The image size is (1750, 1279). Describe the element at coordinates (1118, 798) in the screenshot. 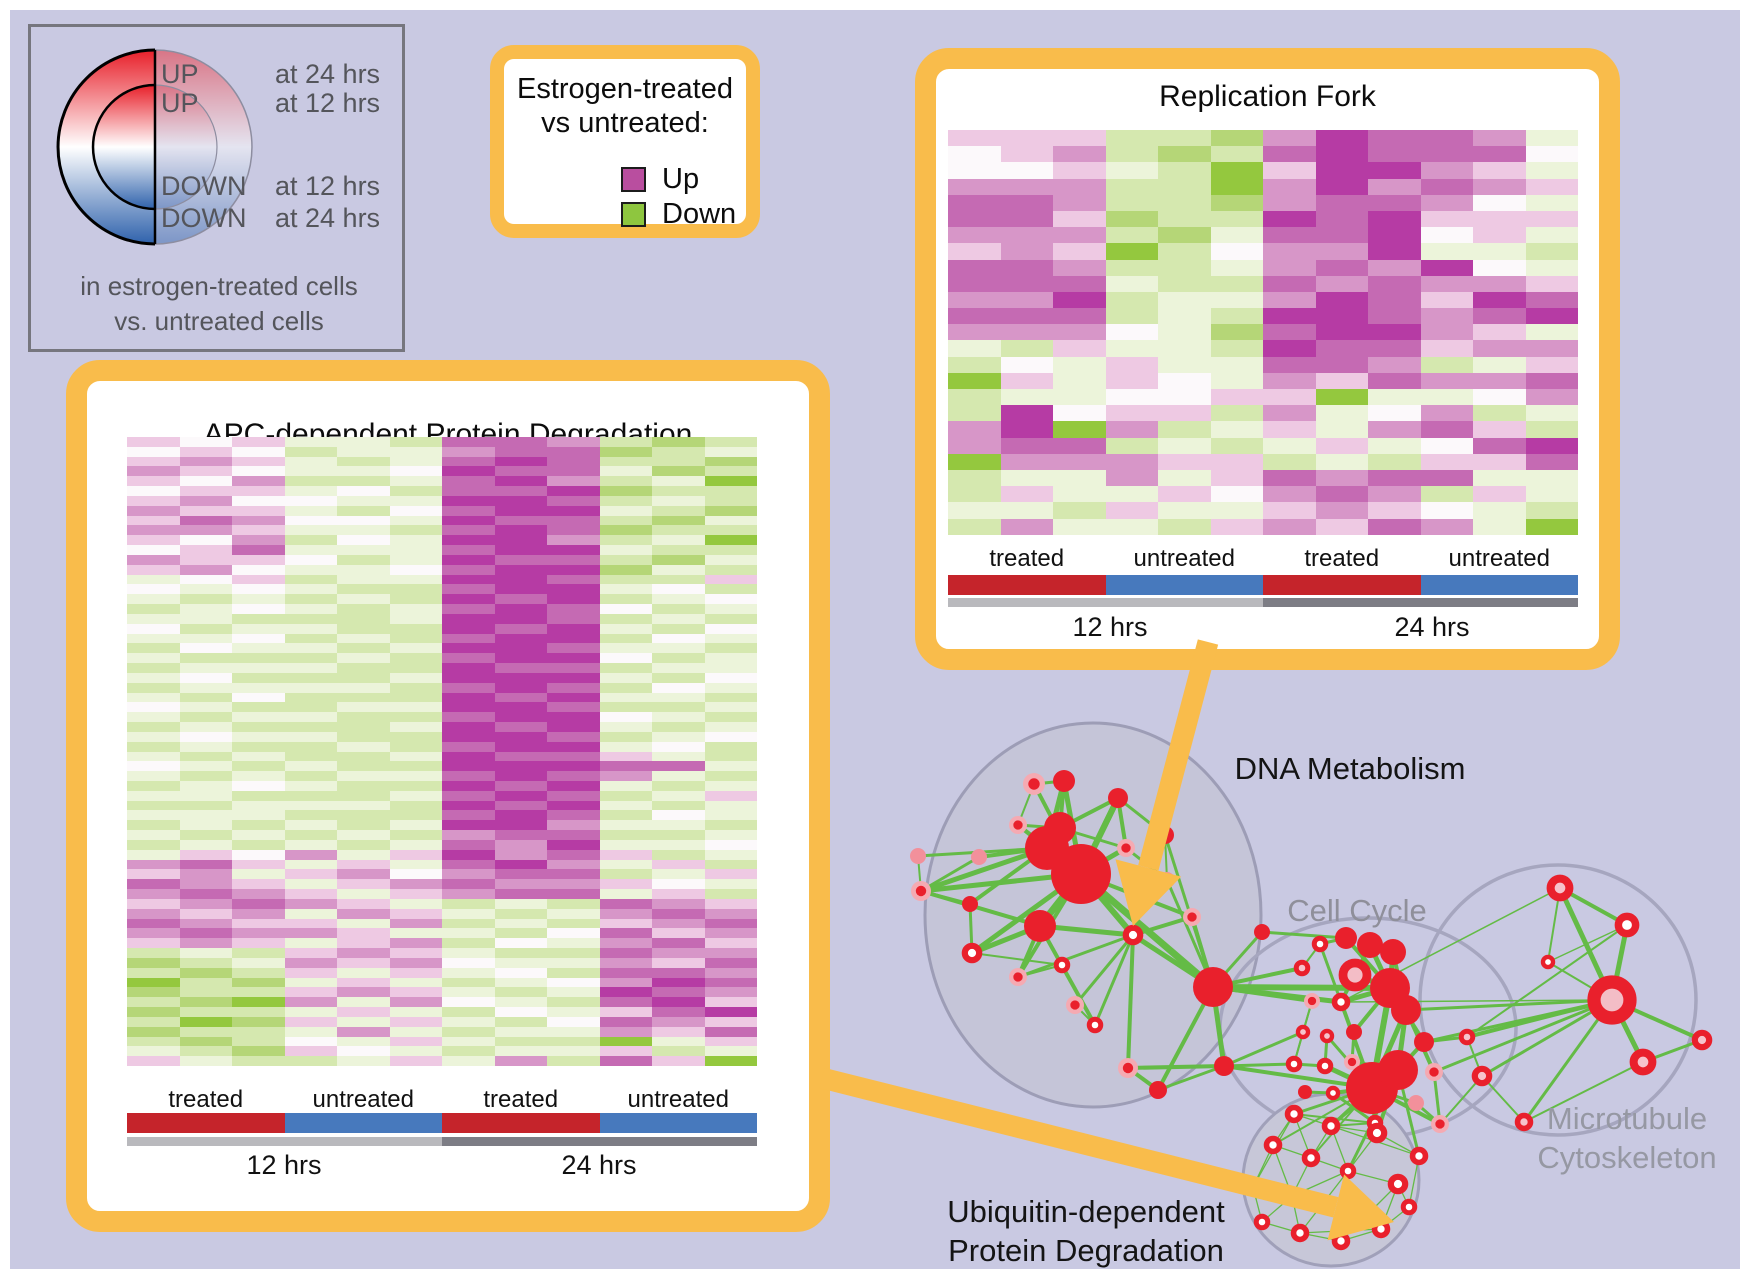

I see `network-node-red` at that location.